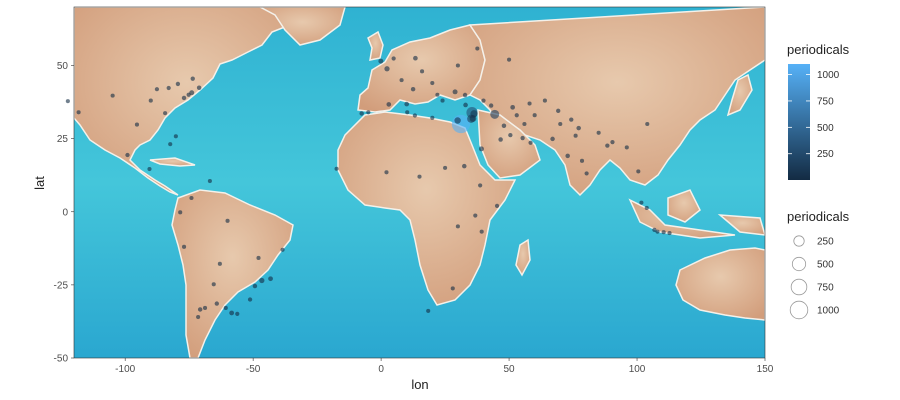 The width and height of the screenshot is (900, 400). I want to click on size-legend-label: 500, so click(825, 265).